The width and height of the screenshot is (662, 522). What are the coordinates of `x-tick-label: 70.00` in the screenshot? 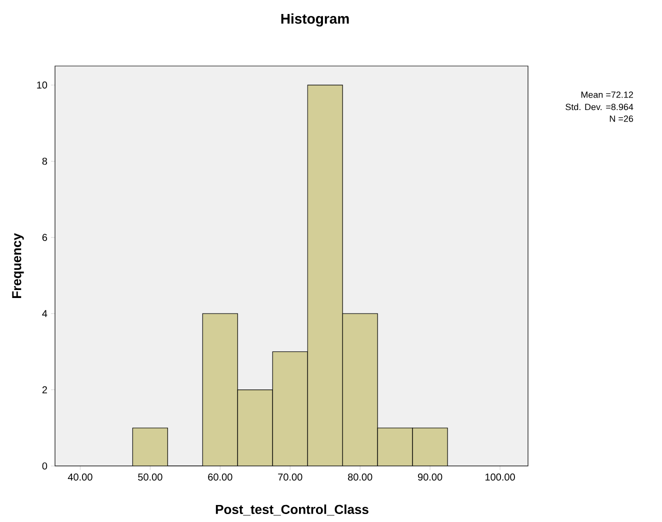 It's located at (290, 477).